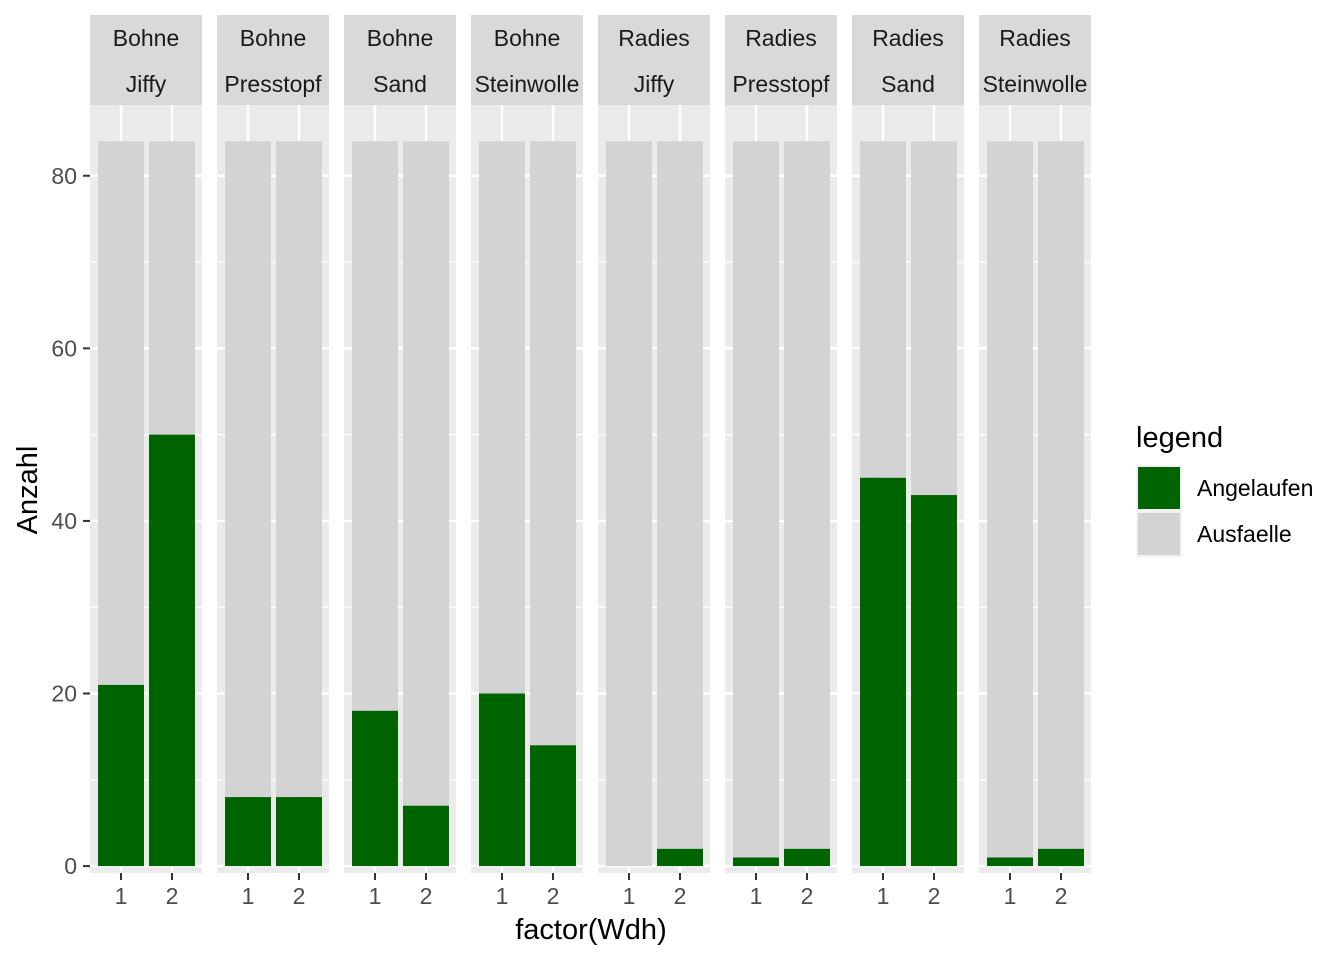 This screenshot has height=960, width=1344. I want to click on facet-panel: Radies Presstopf 1 2, so click(781, 462).